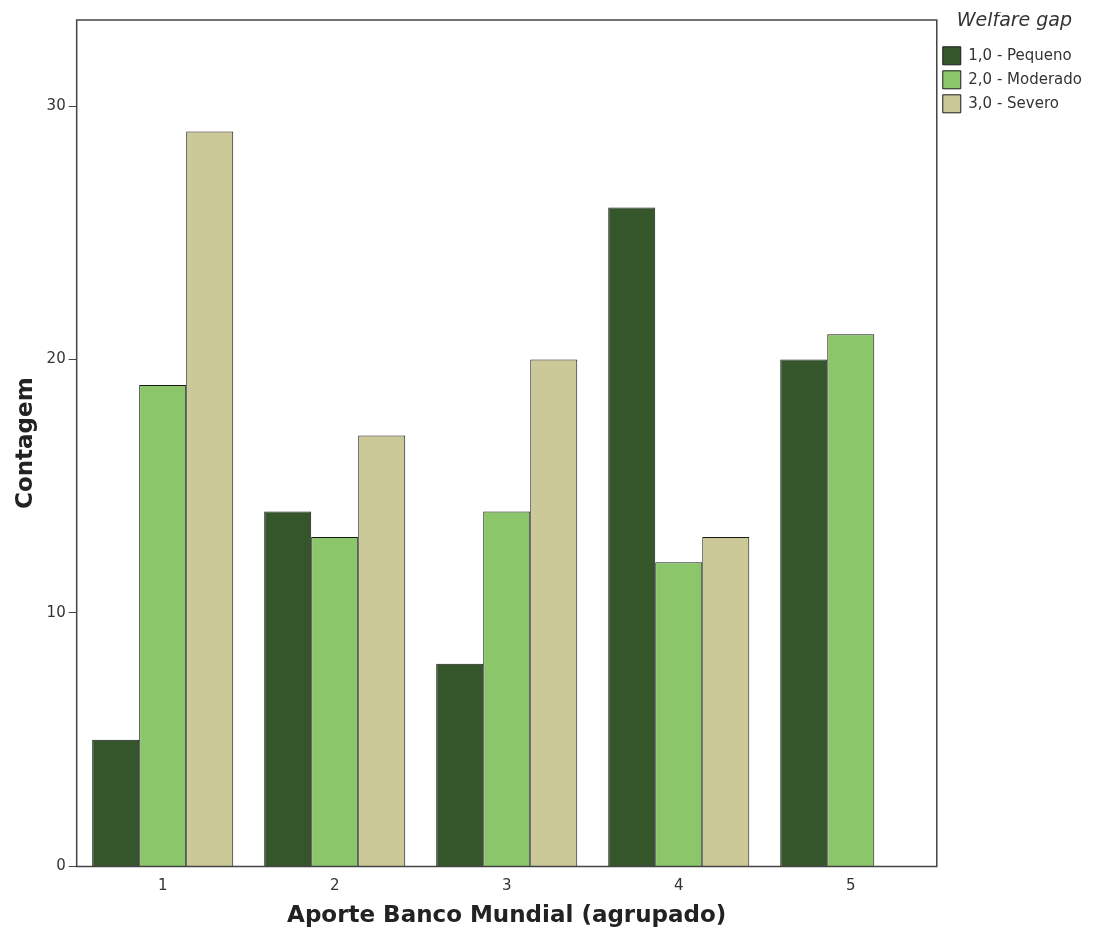 The image size is (1100, 942). I want to click on y-tick-label: 10, so click(56, 611).